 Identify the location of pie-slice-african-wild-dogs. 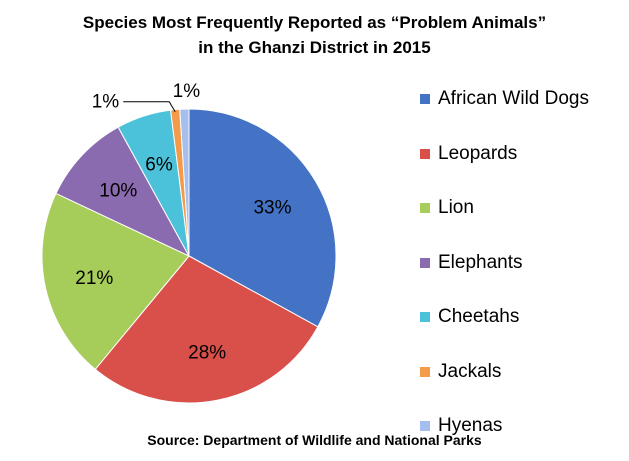
(262, 218).